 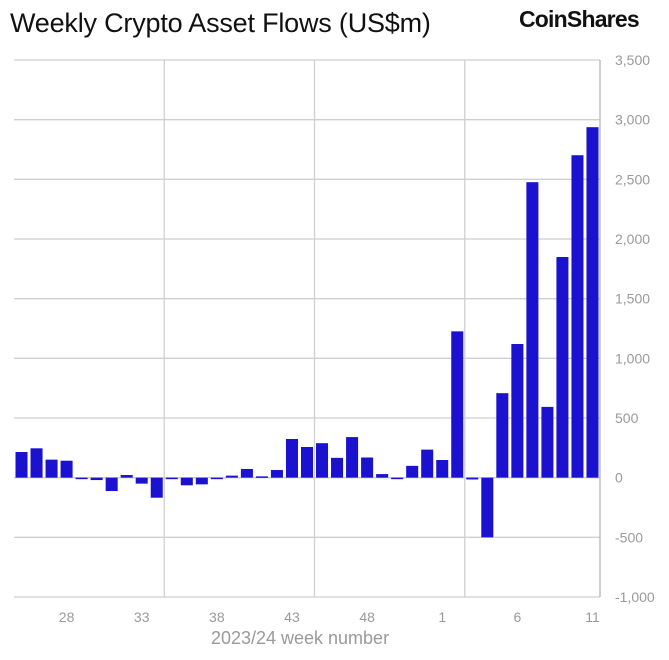 What do you see at coordinates (220, 23) in the screenshot?
I see `chart-title: Weekly Crypto Asset Flows (US$m)` at bounding box center [220, 23].